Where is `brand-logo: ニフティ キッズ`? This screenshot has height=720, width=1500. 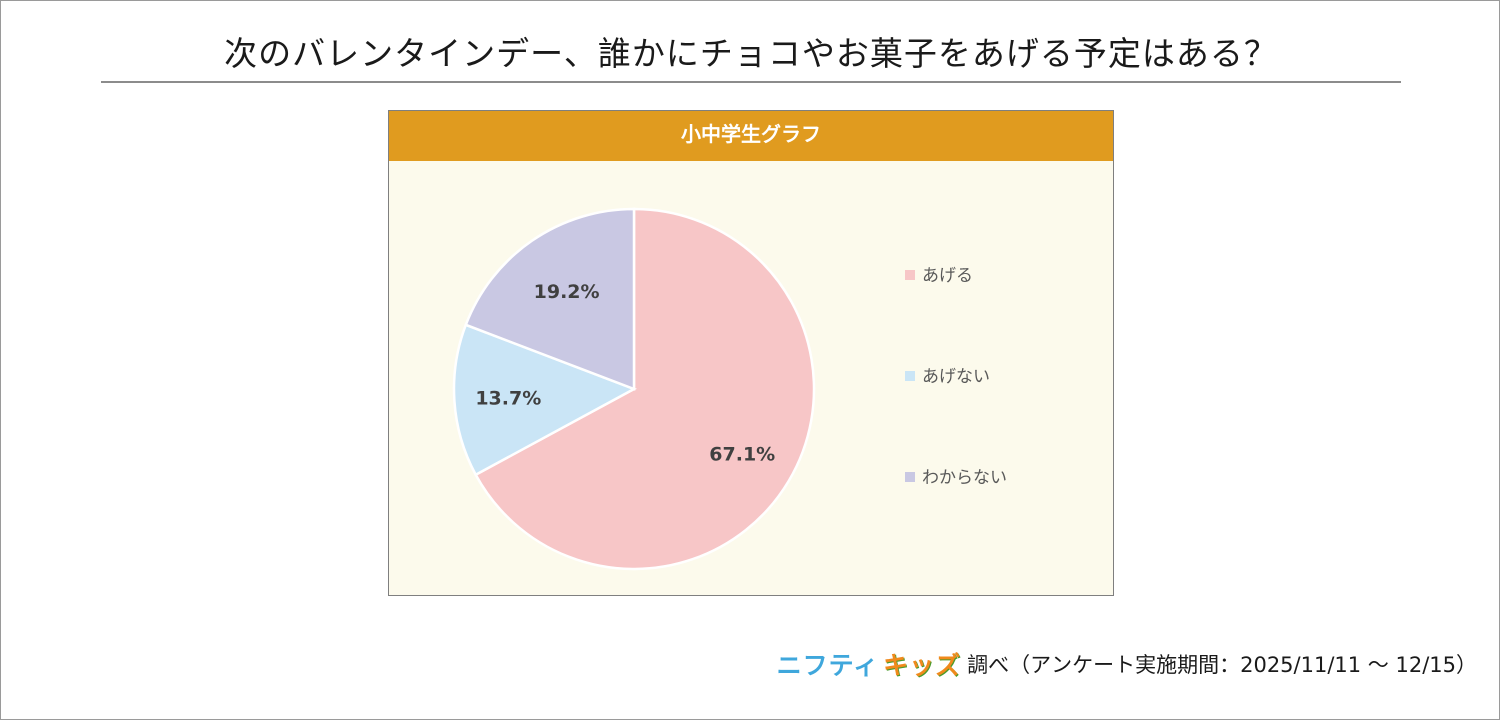
brand-logo: ニフティ キッズ is located at coordinates (869, 664).